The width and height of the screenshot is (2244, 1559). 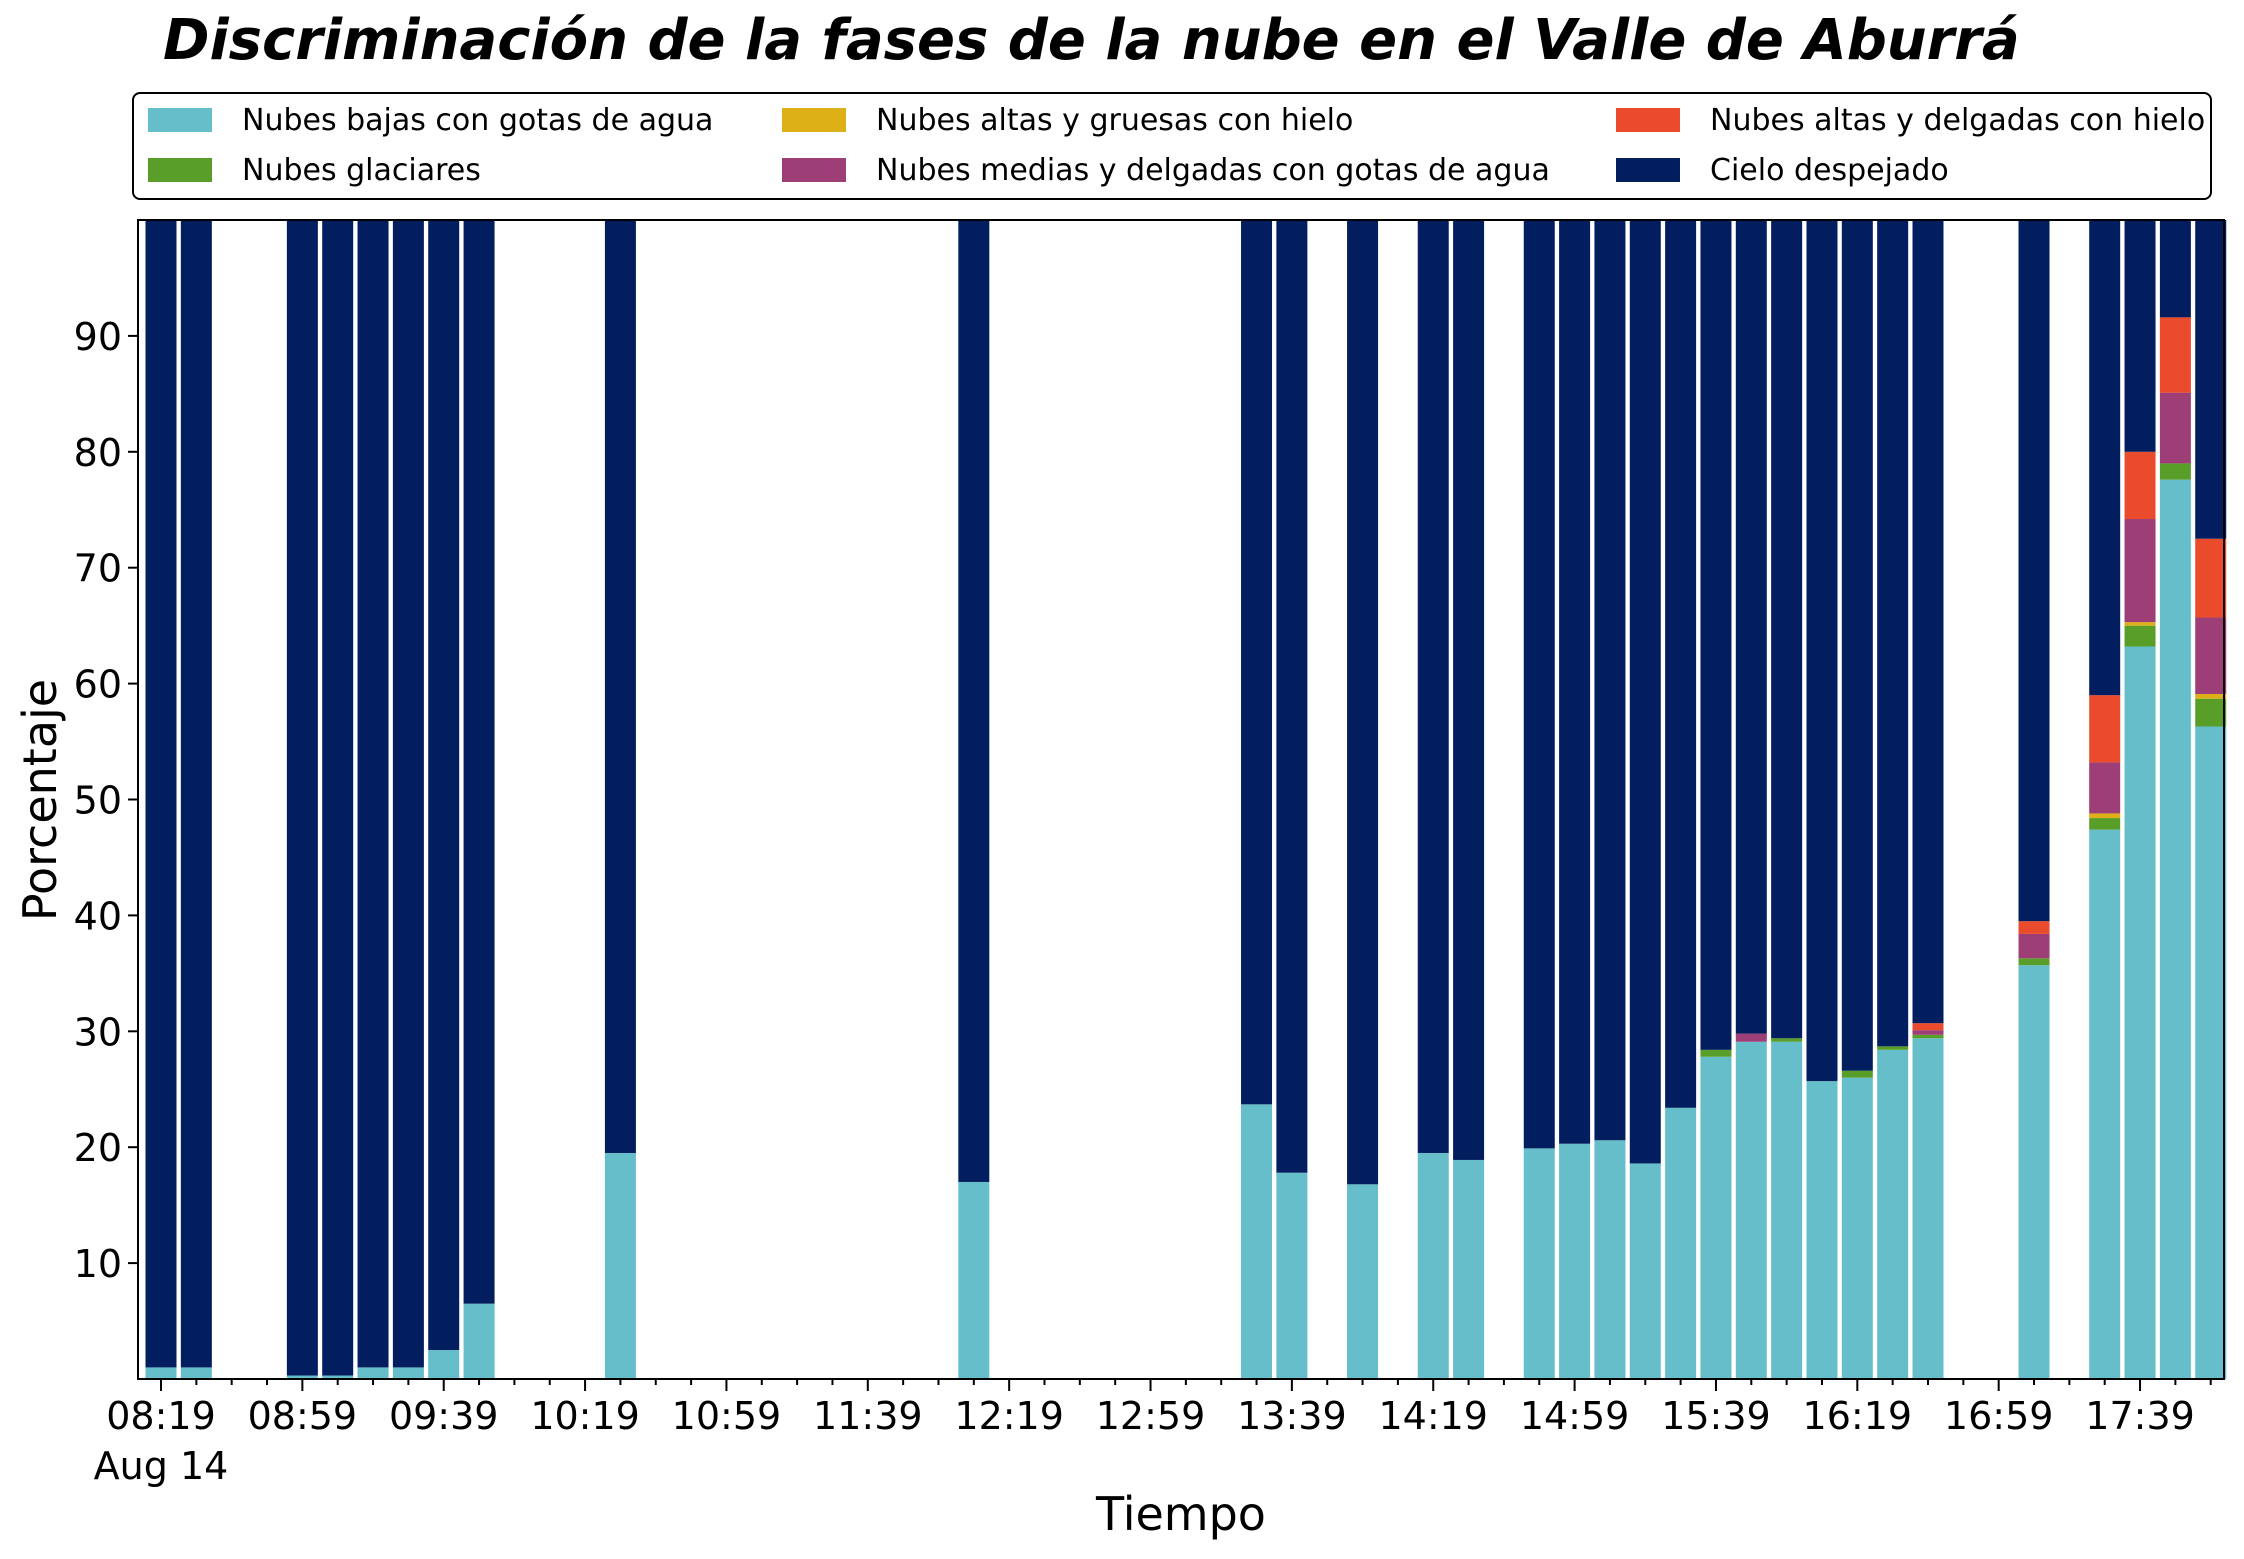 What do you see at coordinates (40, 800) in the screenshot?
I see `y-axis-label: Porcentaje` at bounding box center [40, 800].